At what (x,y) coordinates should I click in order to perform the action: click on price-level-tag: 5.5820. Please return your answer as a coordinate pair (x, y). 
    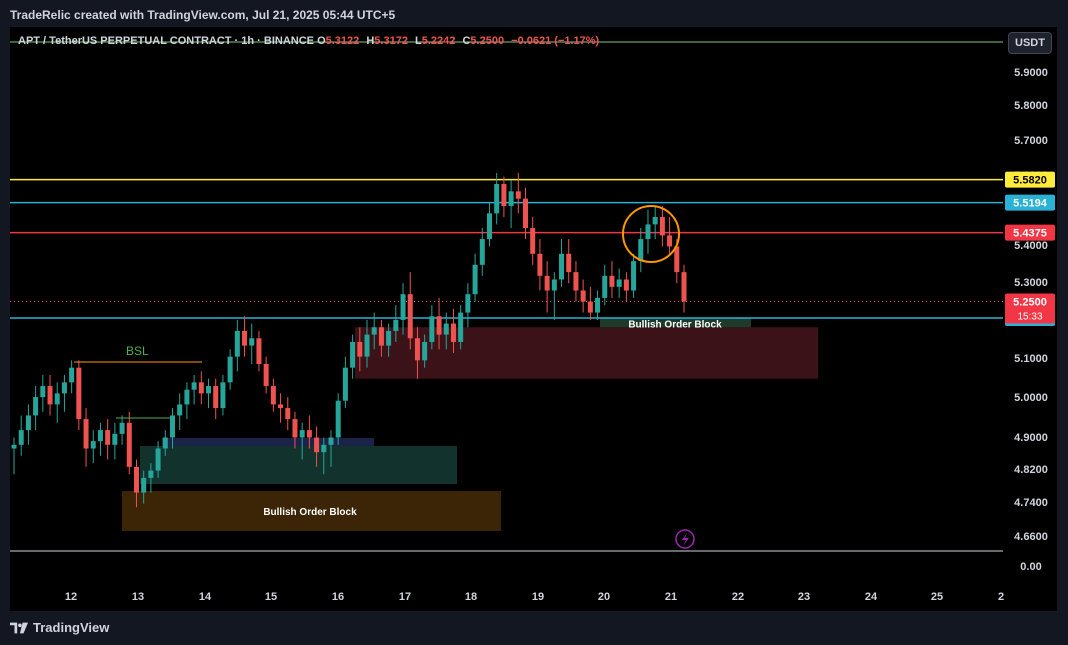
    Looking at the image, I should click on (1030, 181).